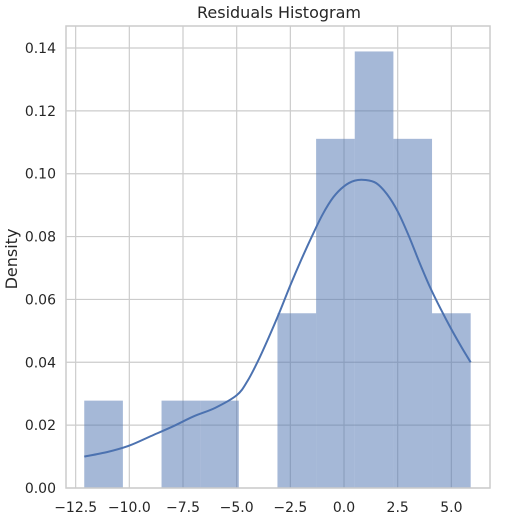 This screenshot has height=521, width=521. I want to click on y-tick-label: 0.12, so click(40, 112).